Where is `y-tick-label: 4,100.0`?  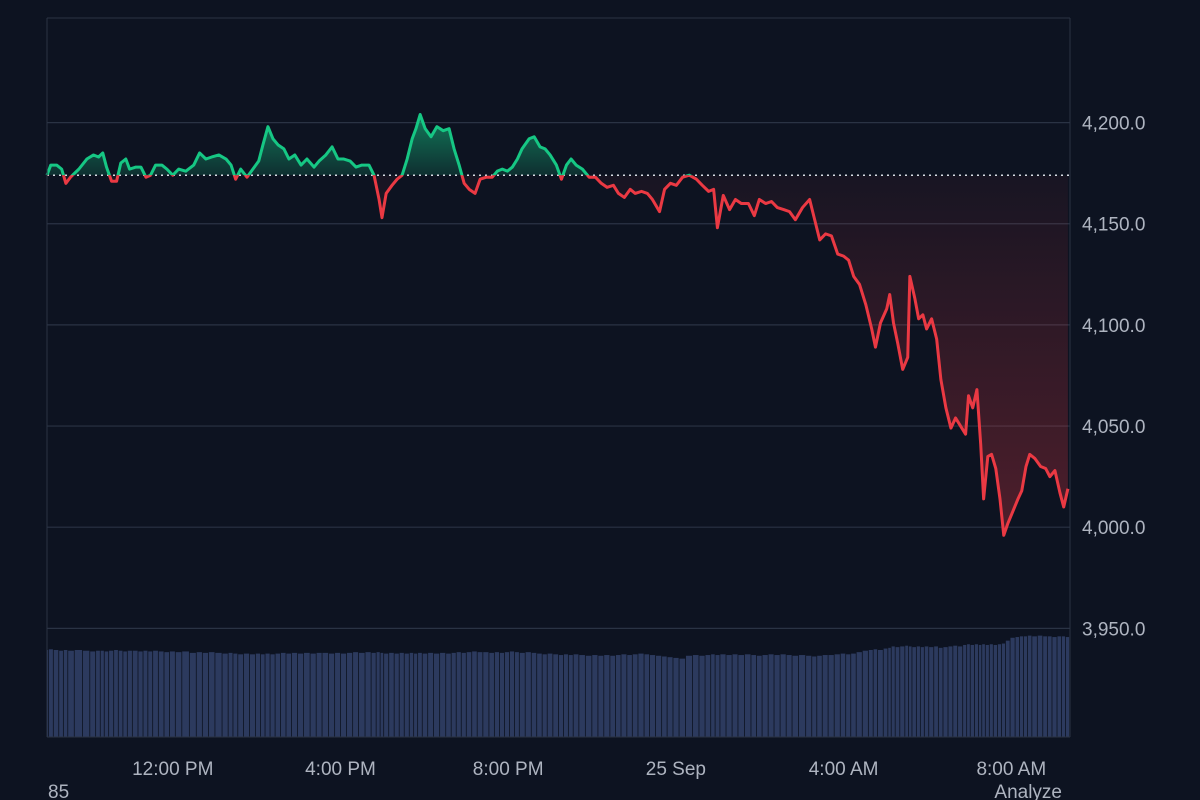
y-tick-label: 4,100.0 is located at coordinates (1113, 326).